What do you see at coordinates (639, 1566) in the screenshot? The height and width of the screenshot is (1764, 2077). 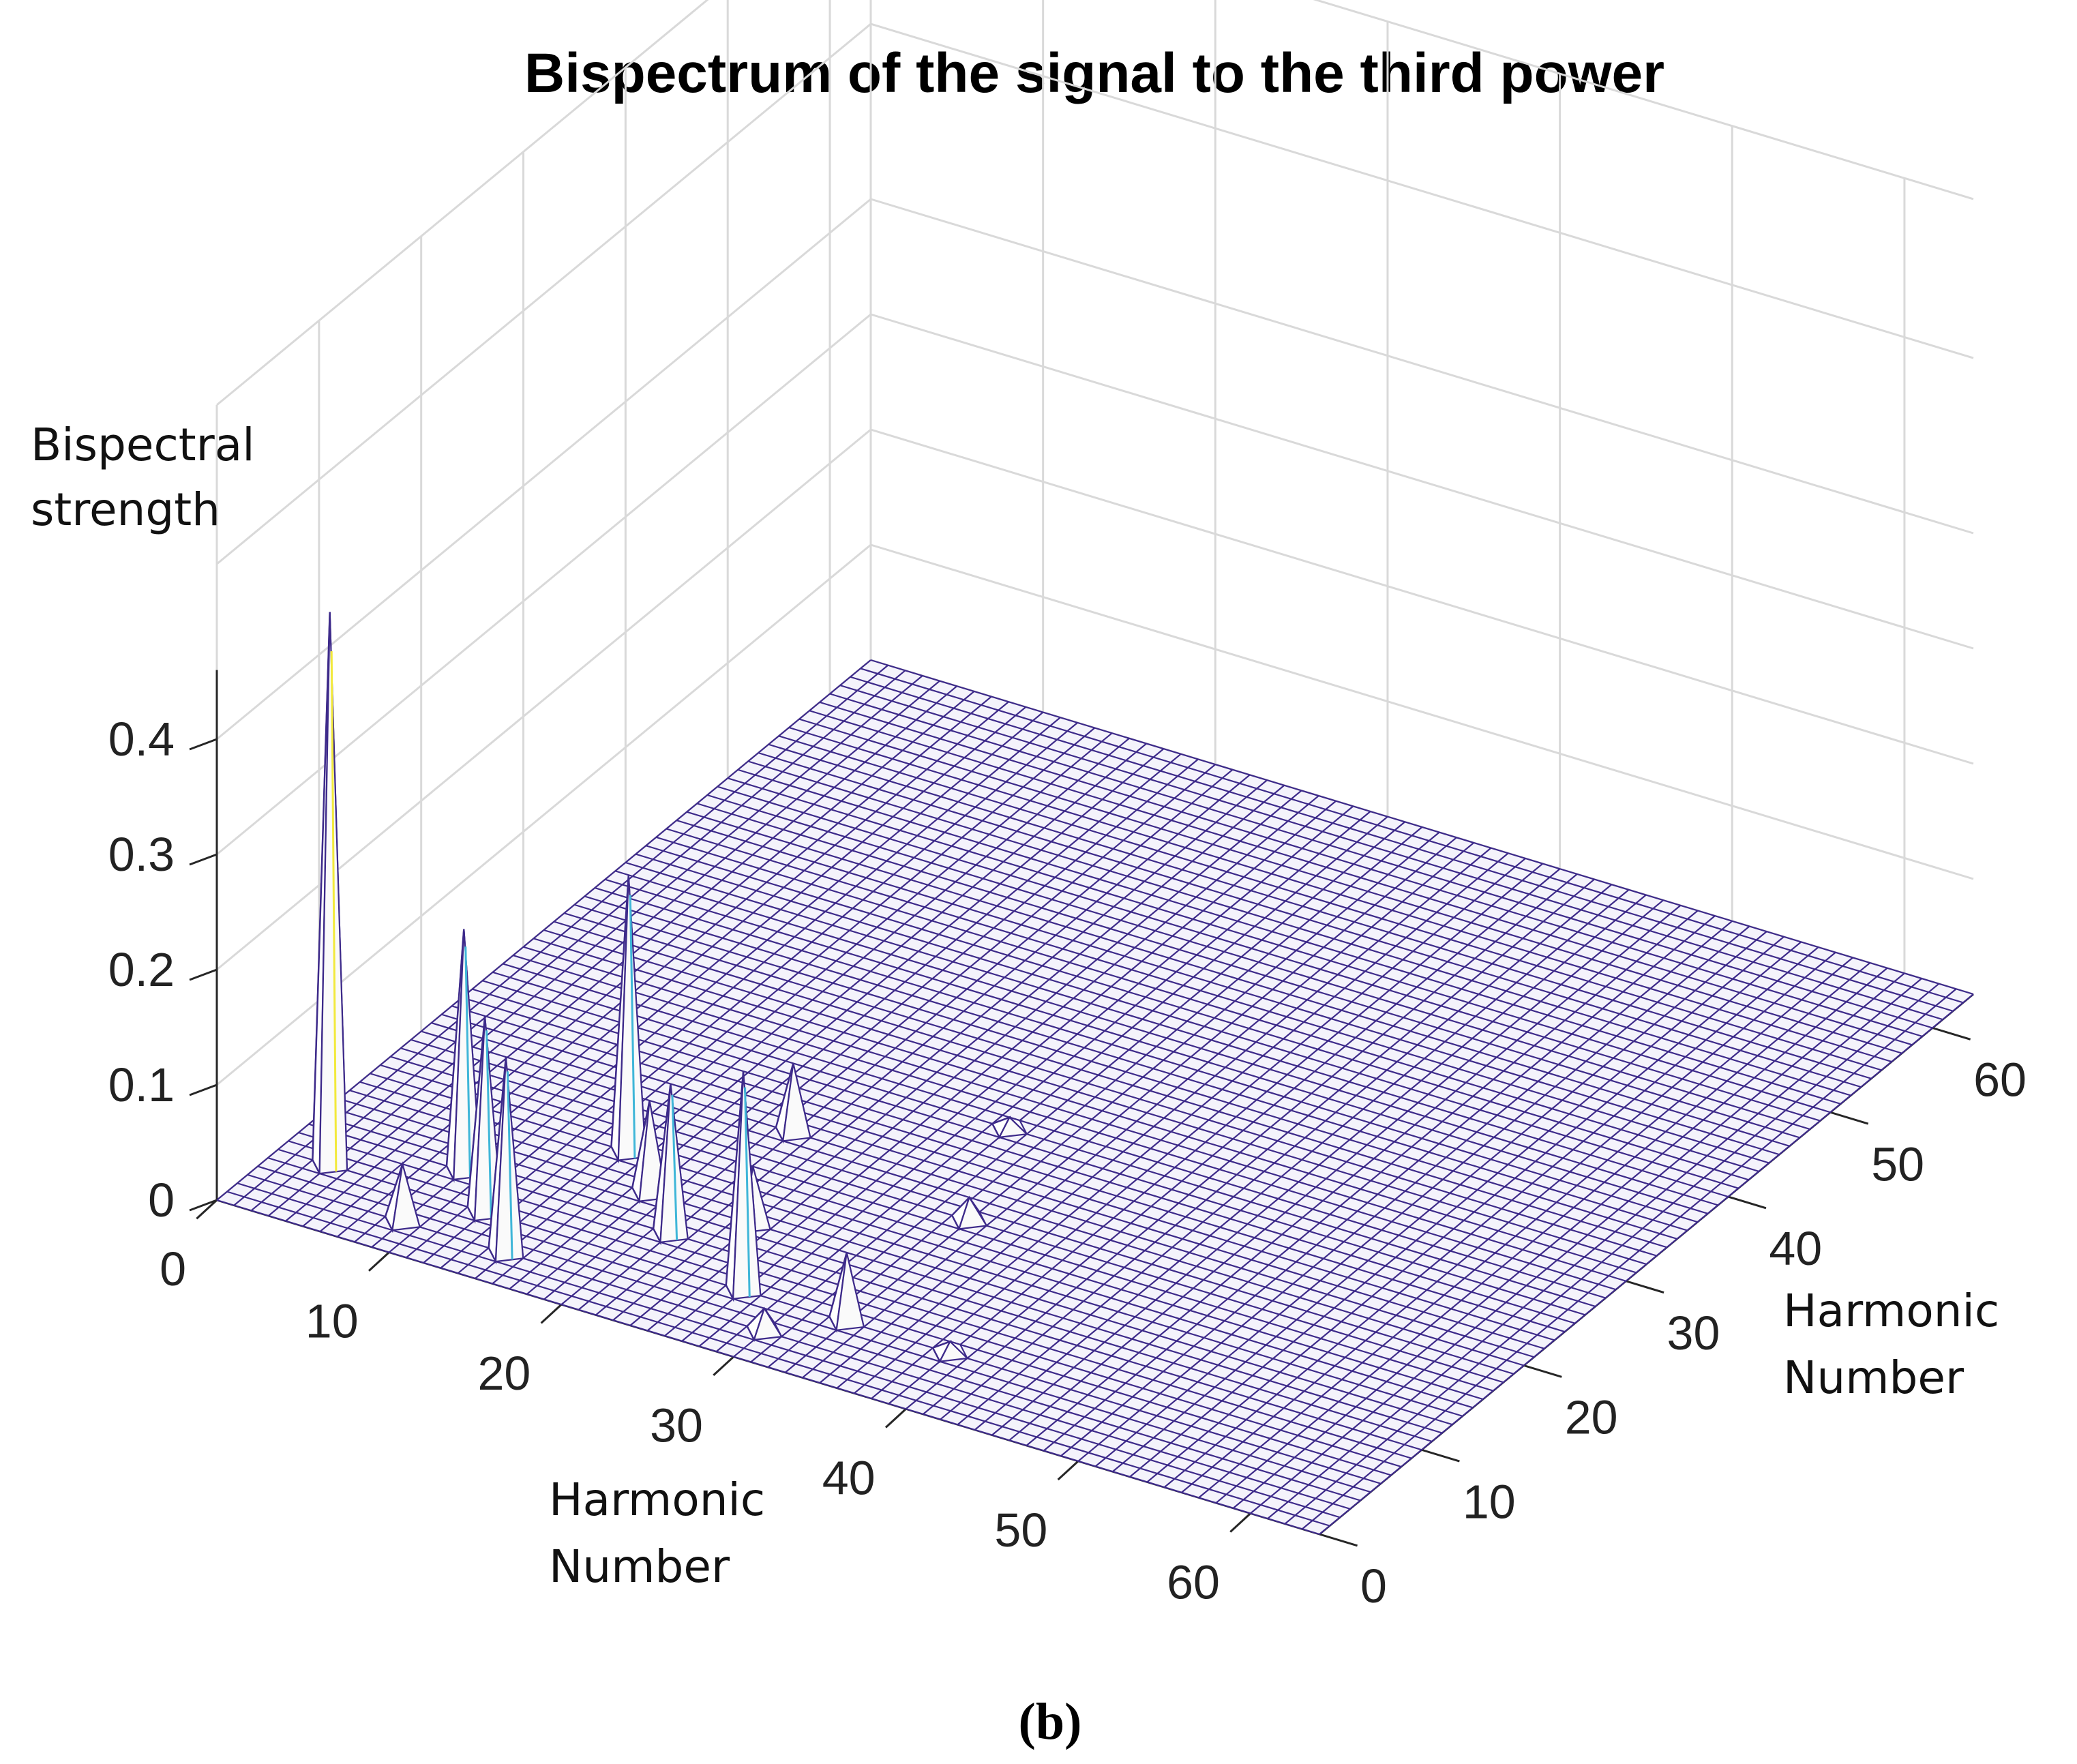 I see `x-axis-label-line-2: Number` at bounding box center [639, 1566].